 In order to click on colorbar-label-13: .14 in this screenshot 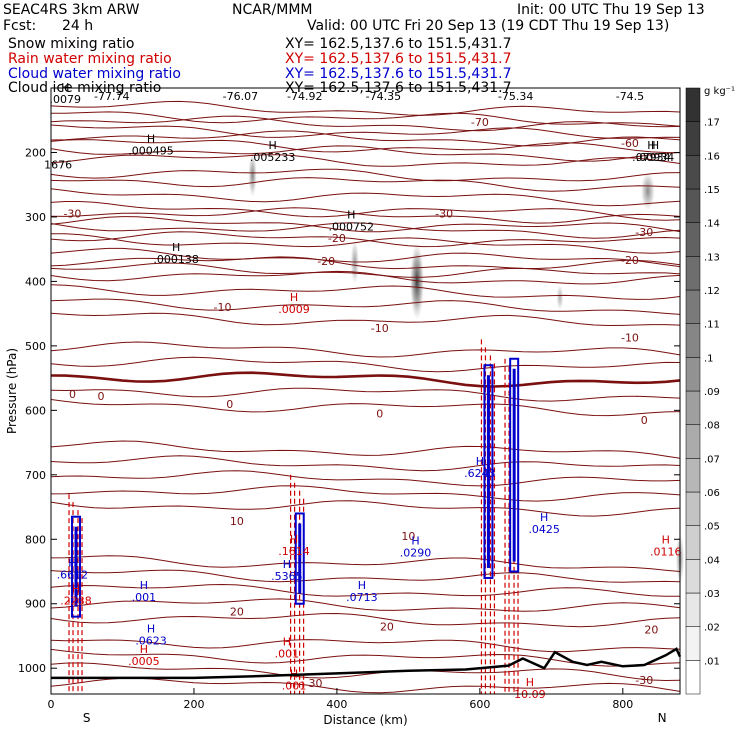, I will do `click(712, 224)`.